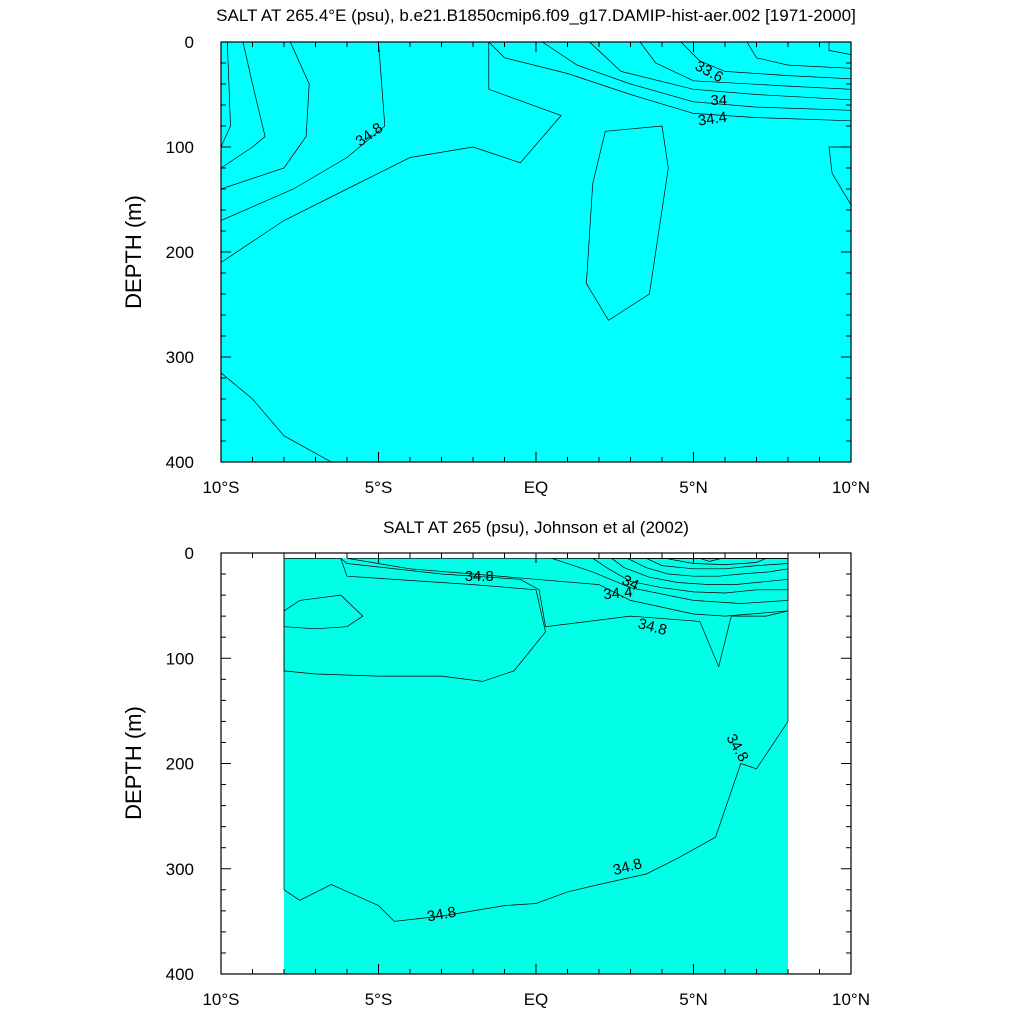  Describe the element at coordinates (133, 763) in the screenshot. I see `observed-panel-ylabel: DEPTH (m)` at that location.